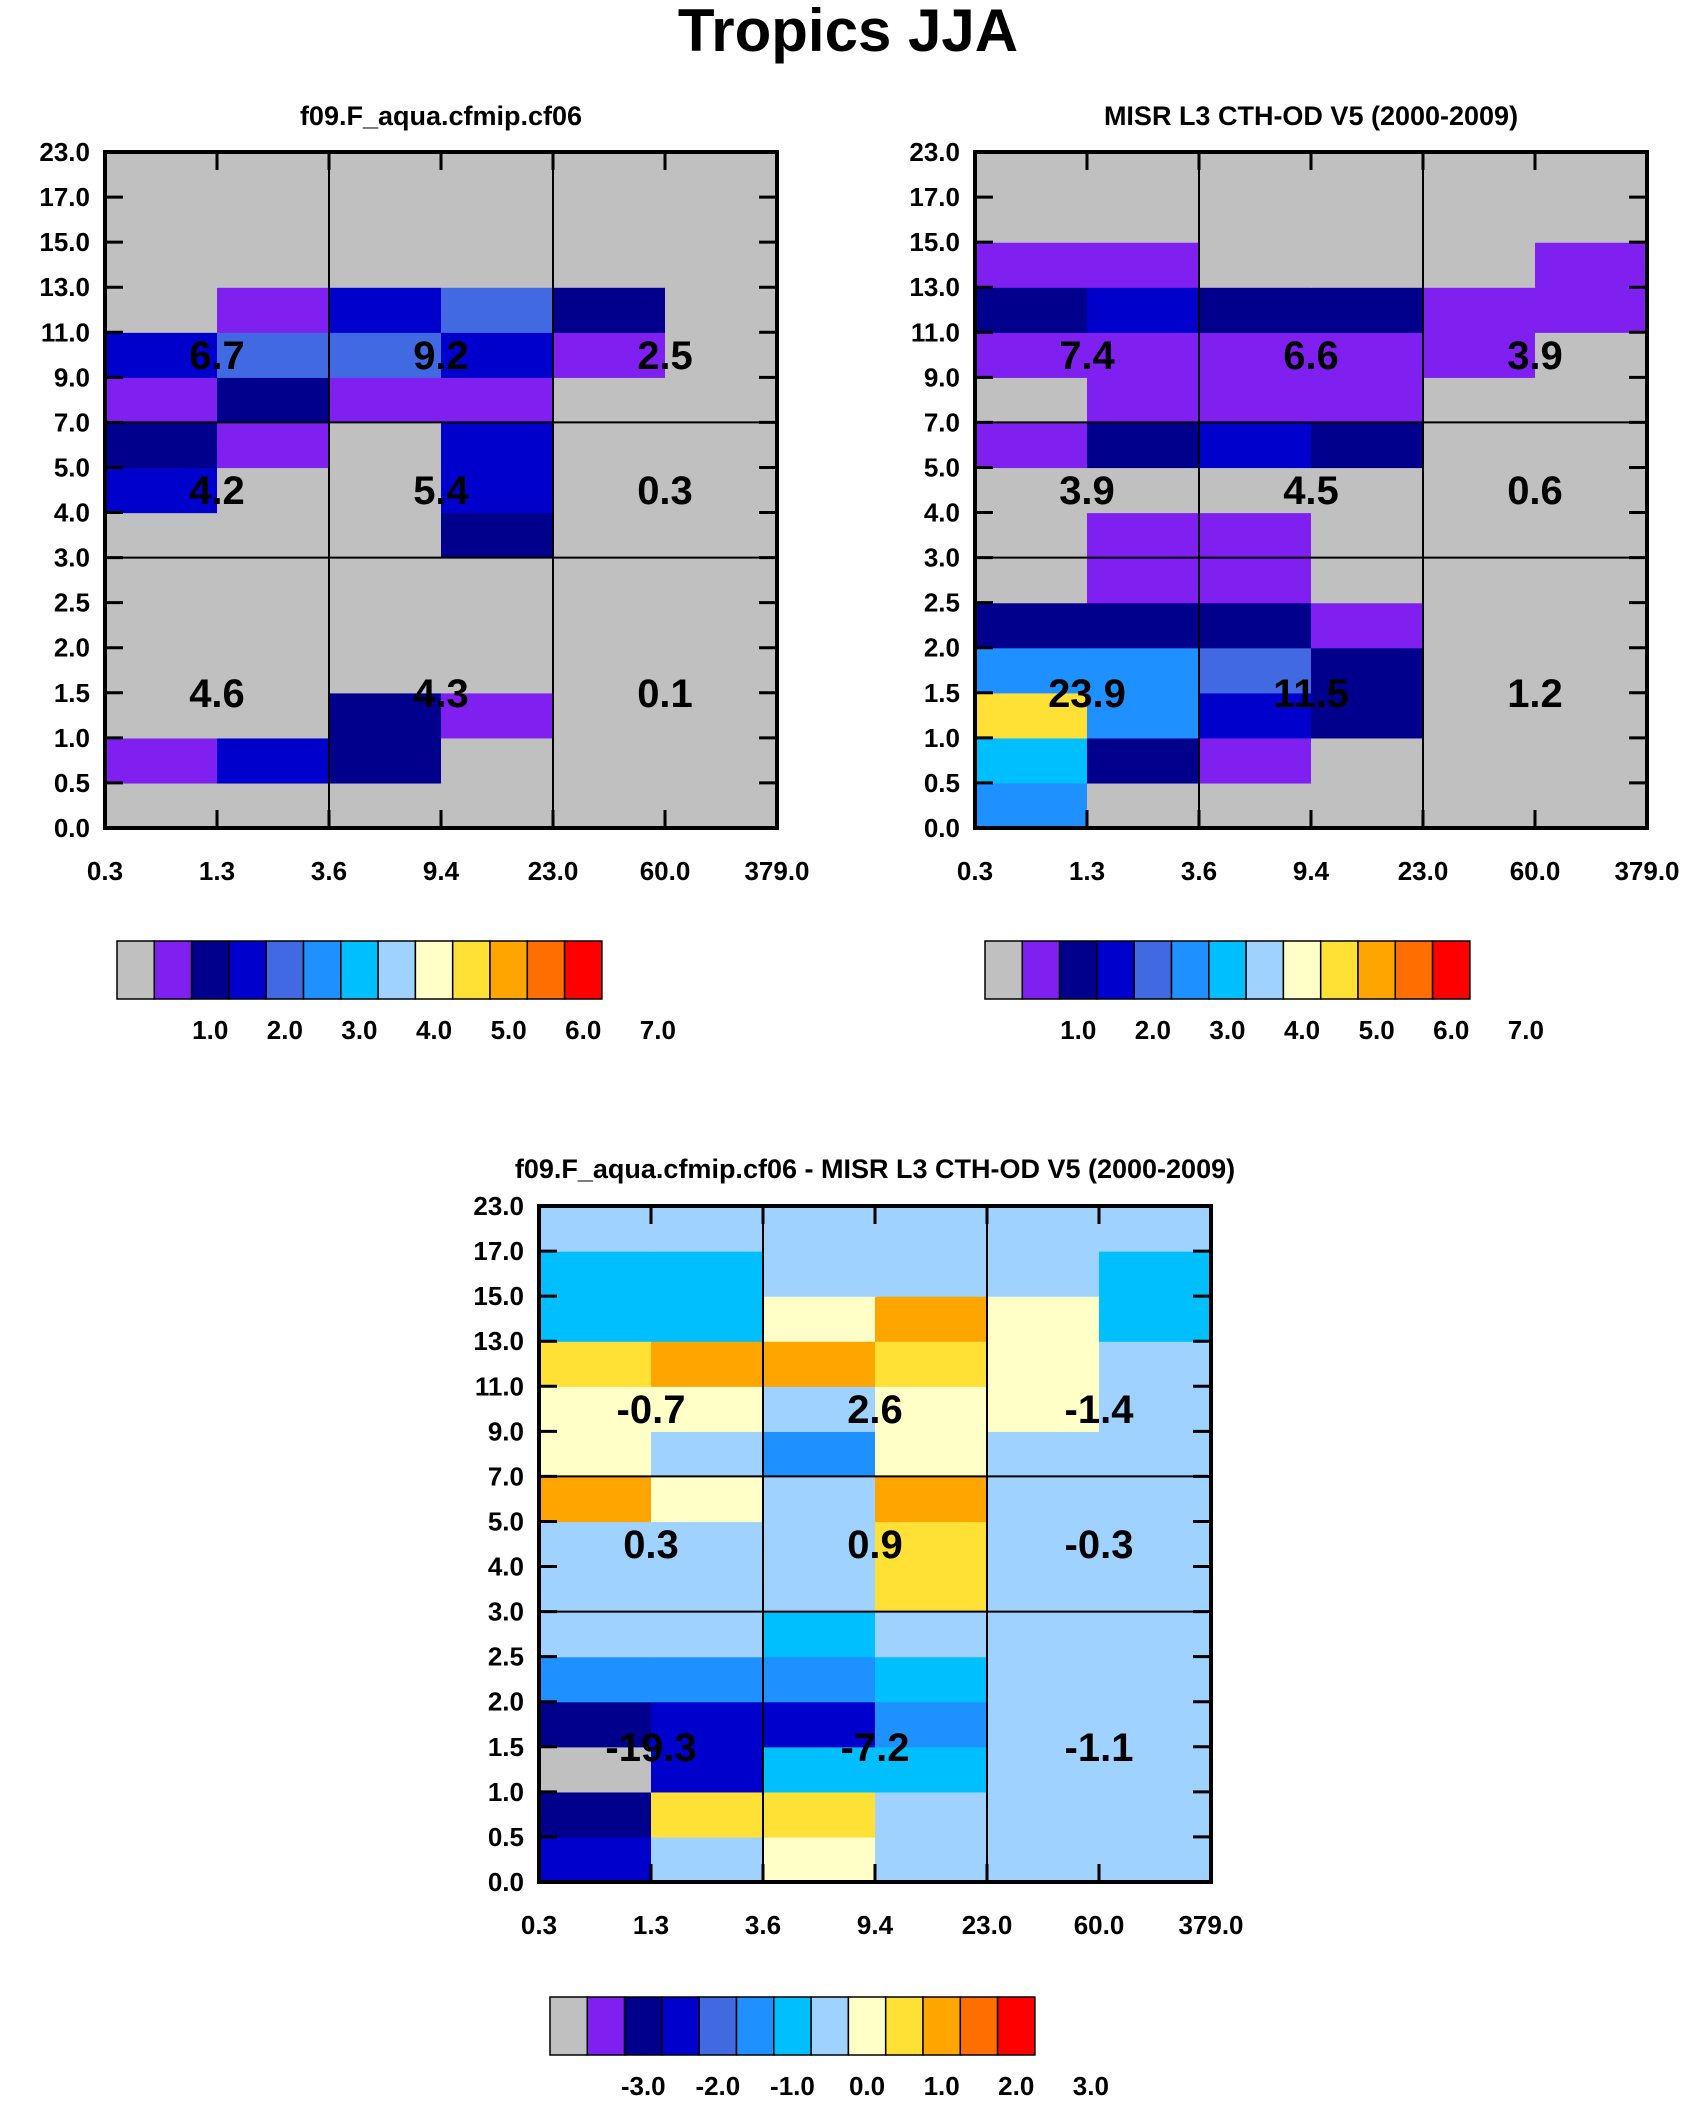  I want to click on page-title: Tropics JJA, so click(848, 32).